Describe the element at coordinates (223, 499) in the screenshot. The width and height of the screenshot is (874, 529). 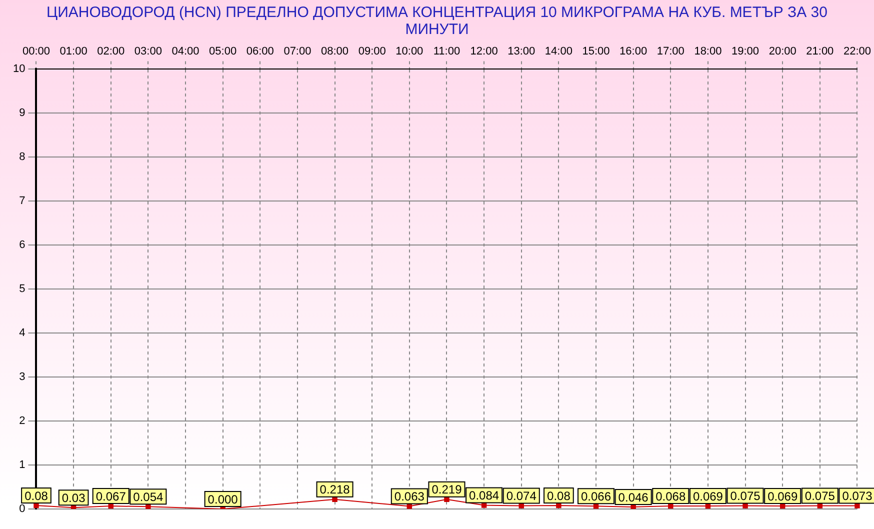
I see `data-label: 0.000` at that location.